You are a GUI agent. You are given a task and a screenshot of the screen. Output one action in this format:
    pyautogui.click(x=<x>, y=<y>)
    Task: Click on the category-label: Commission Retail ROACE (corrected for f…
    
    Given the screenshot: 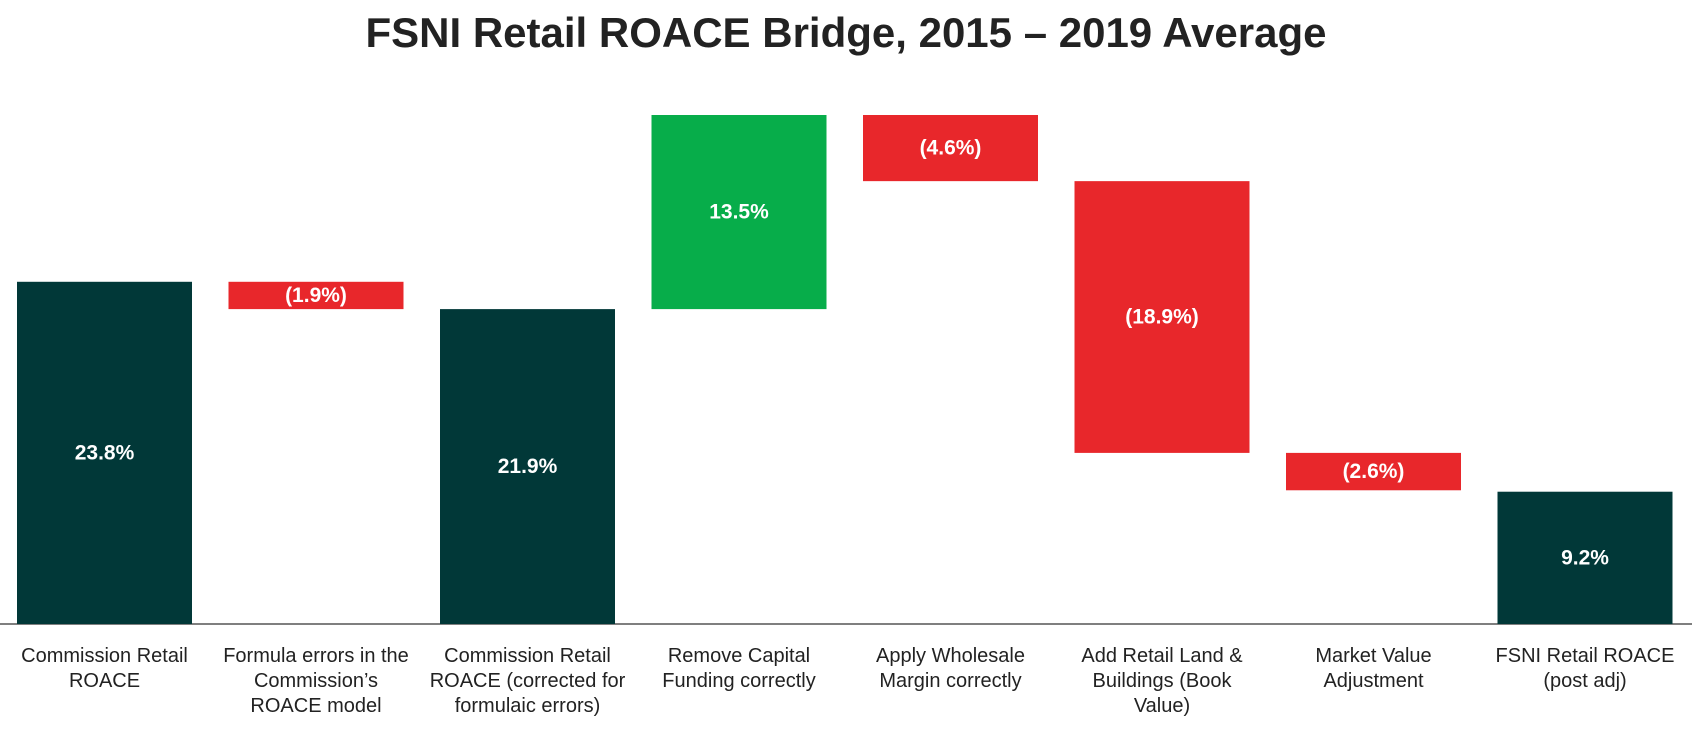 What is the action you would take?
    pyautogui.click(x=527, y=681)
    